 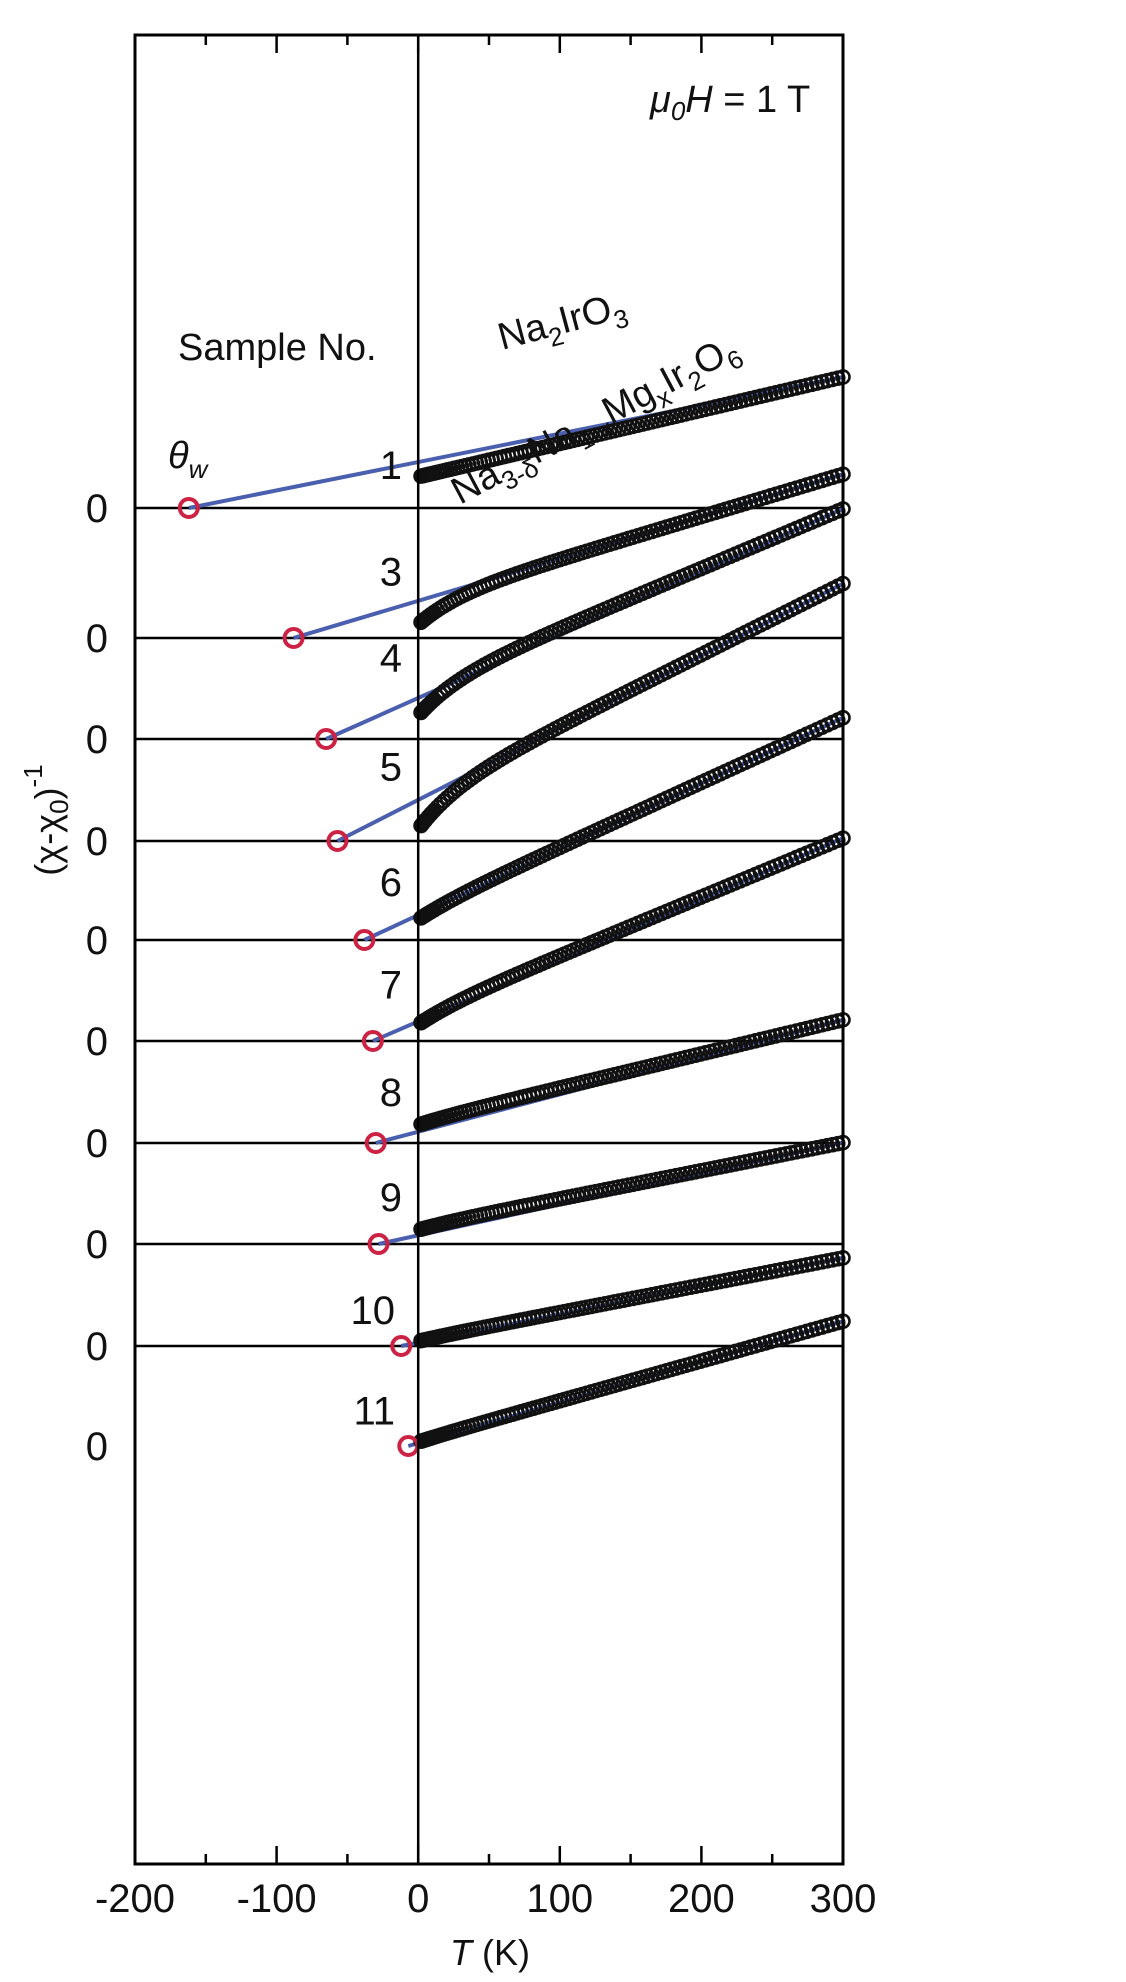 I want to click on sample-number-label: 1, so click(x=391, y=466).